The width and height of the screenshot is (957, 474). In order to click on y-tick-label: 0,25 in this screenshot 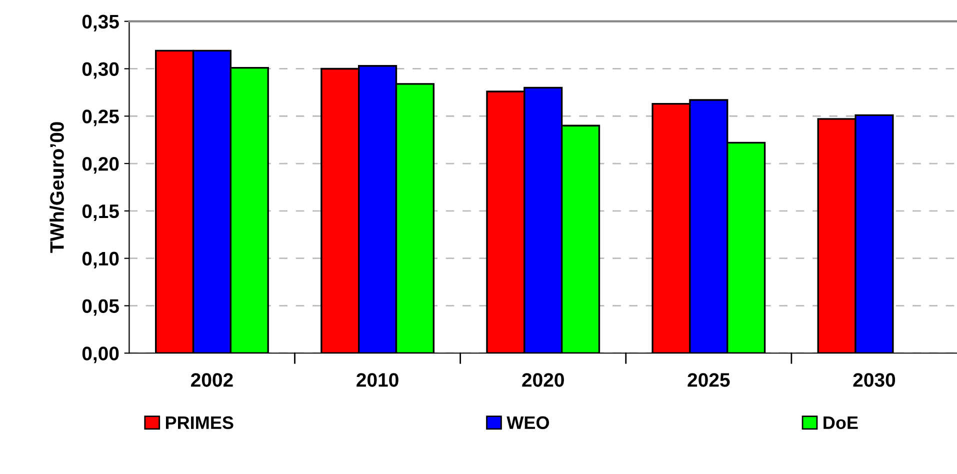, I will do `click(100, 118)`.